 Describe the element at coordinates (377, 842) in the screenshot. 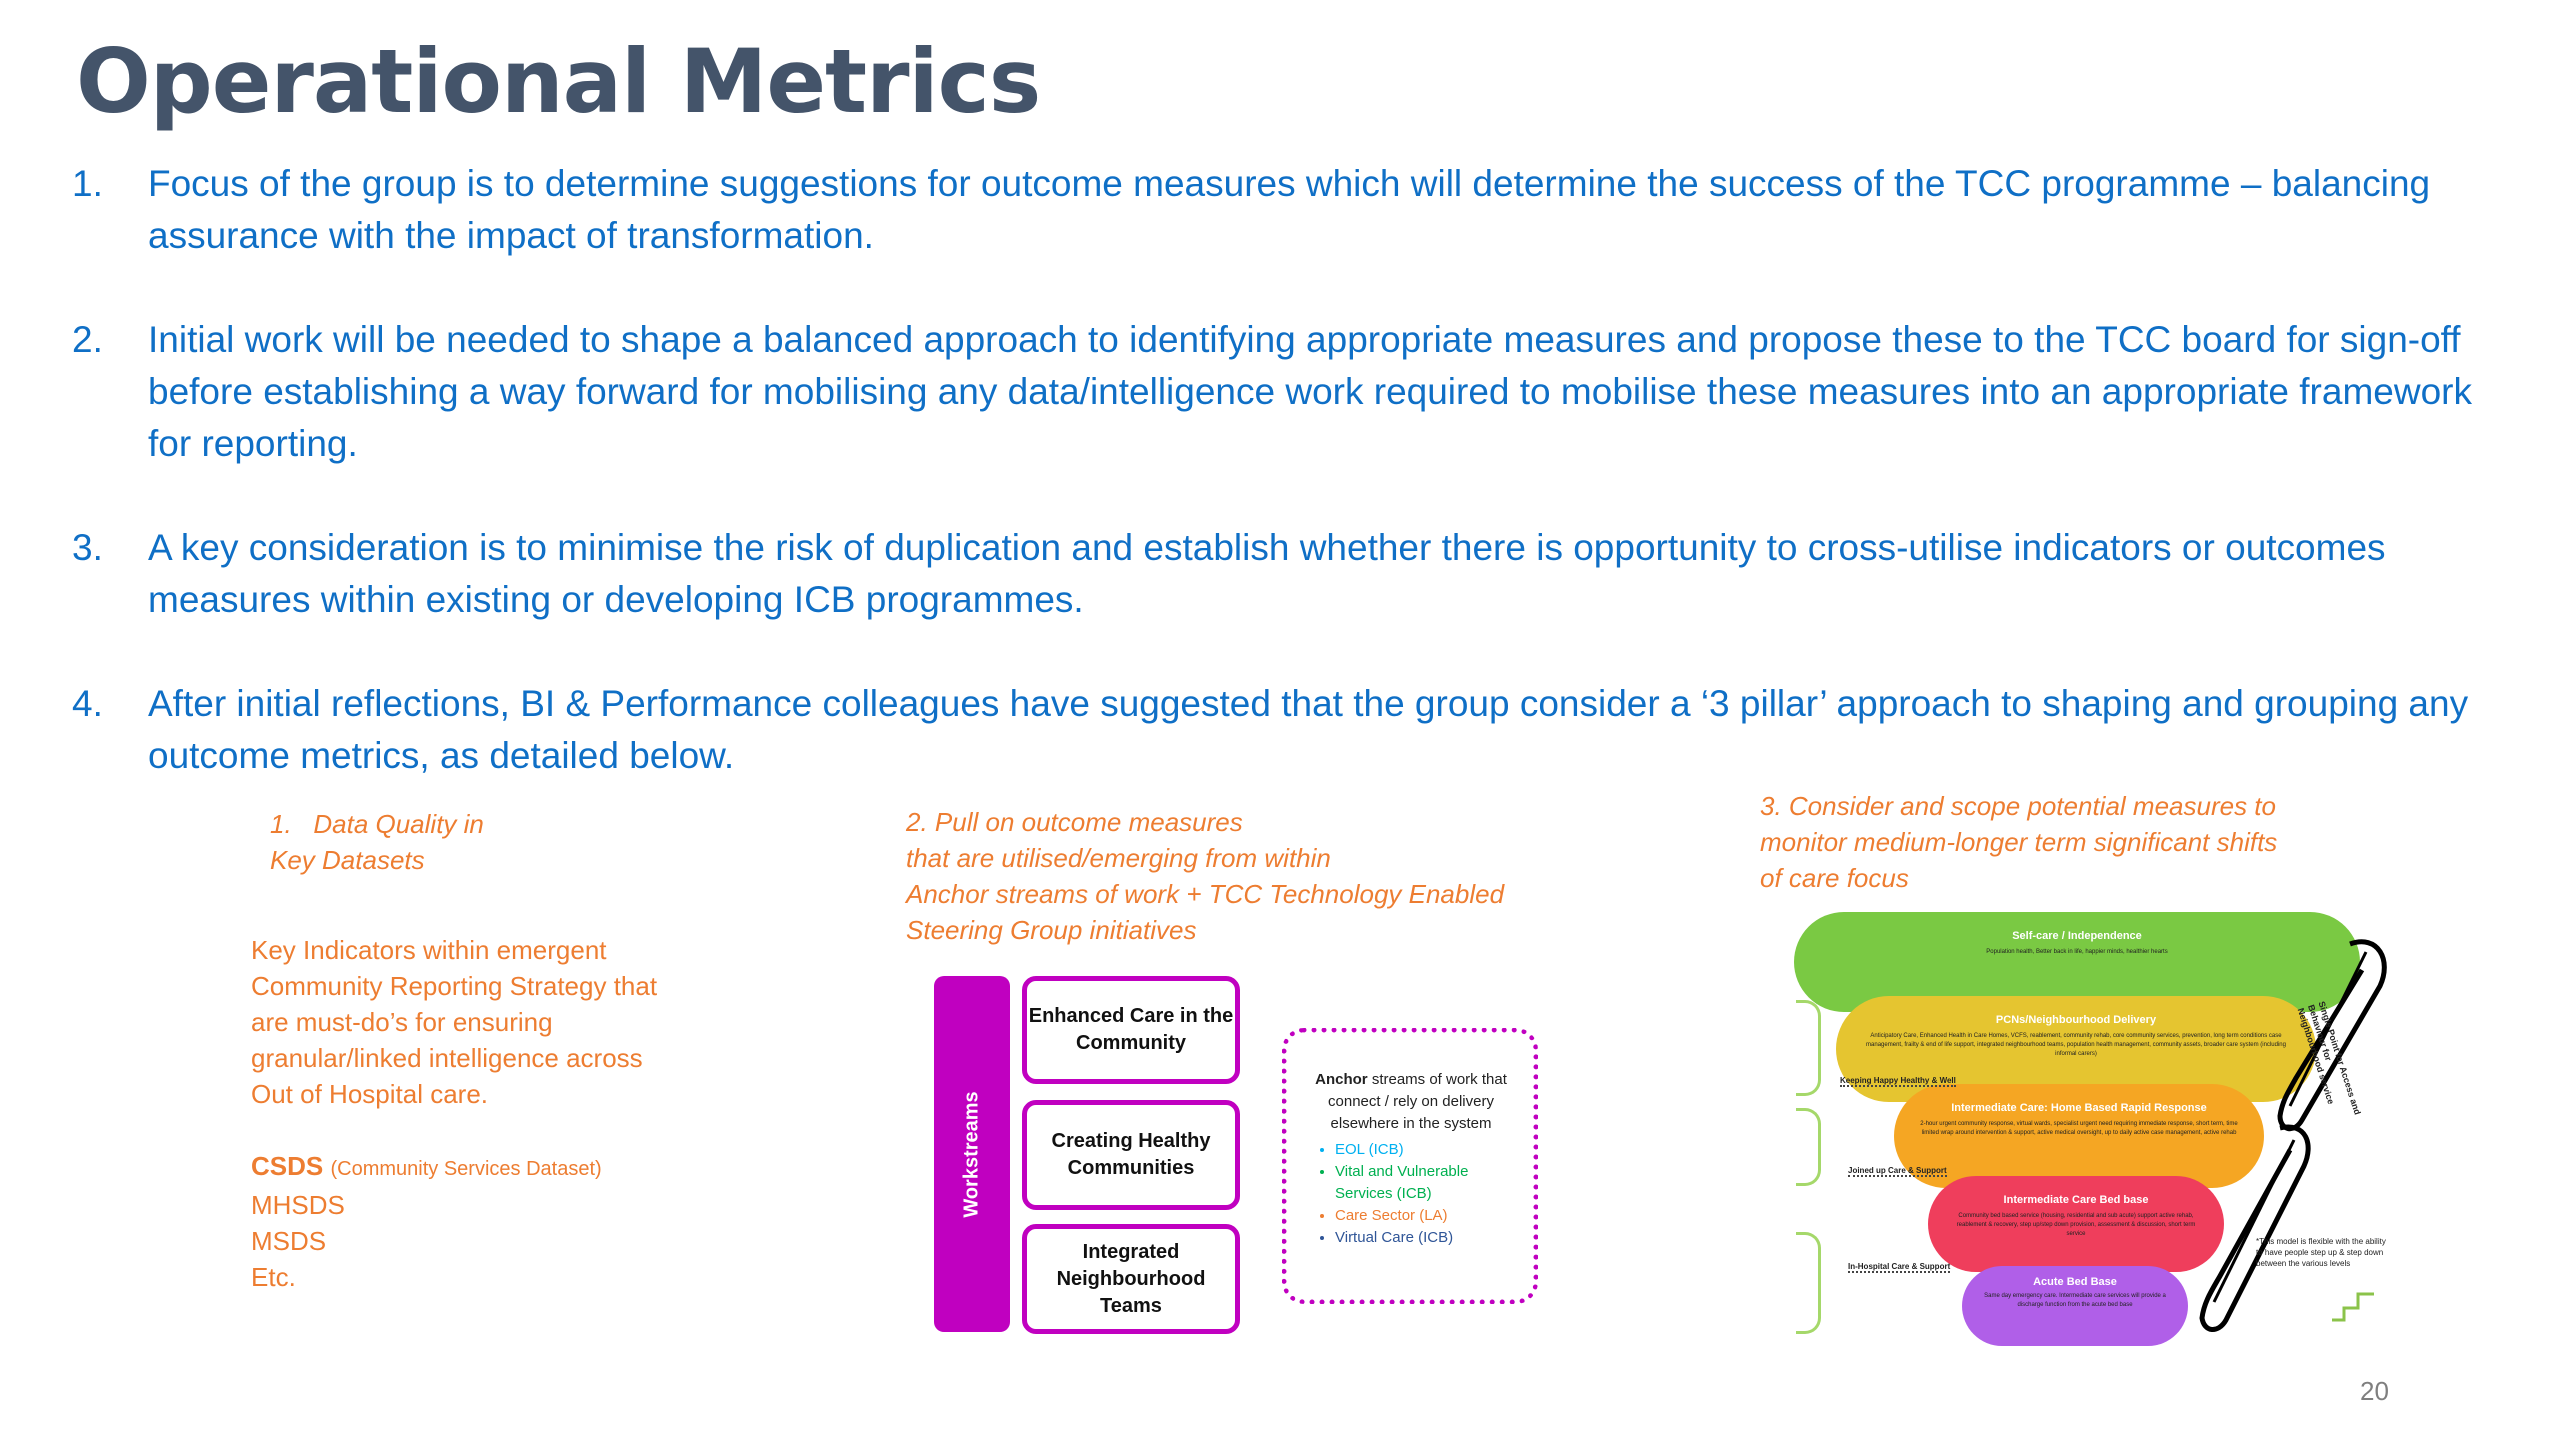

I see `pillar1-heading: 1. Data Quality in Key Datasets` at that location.